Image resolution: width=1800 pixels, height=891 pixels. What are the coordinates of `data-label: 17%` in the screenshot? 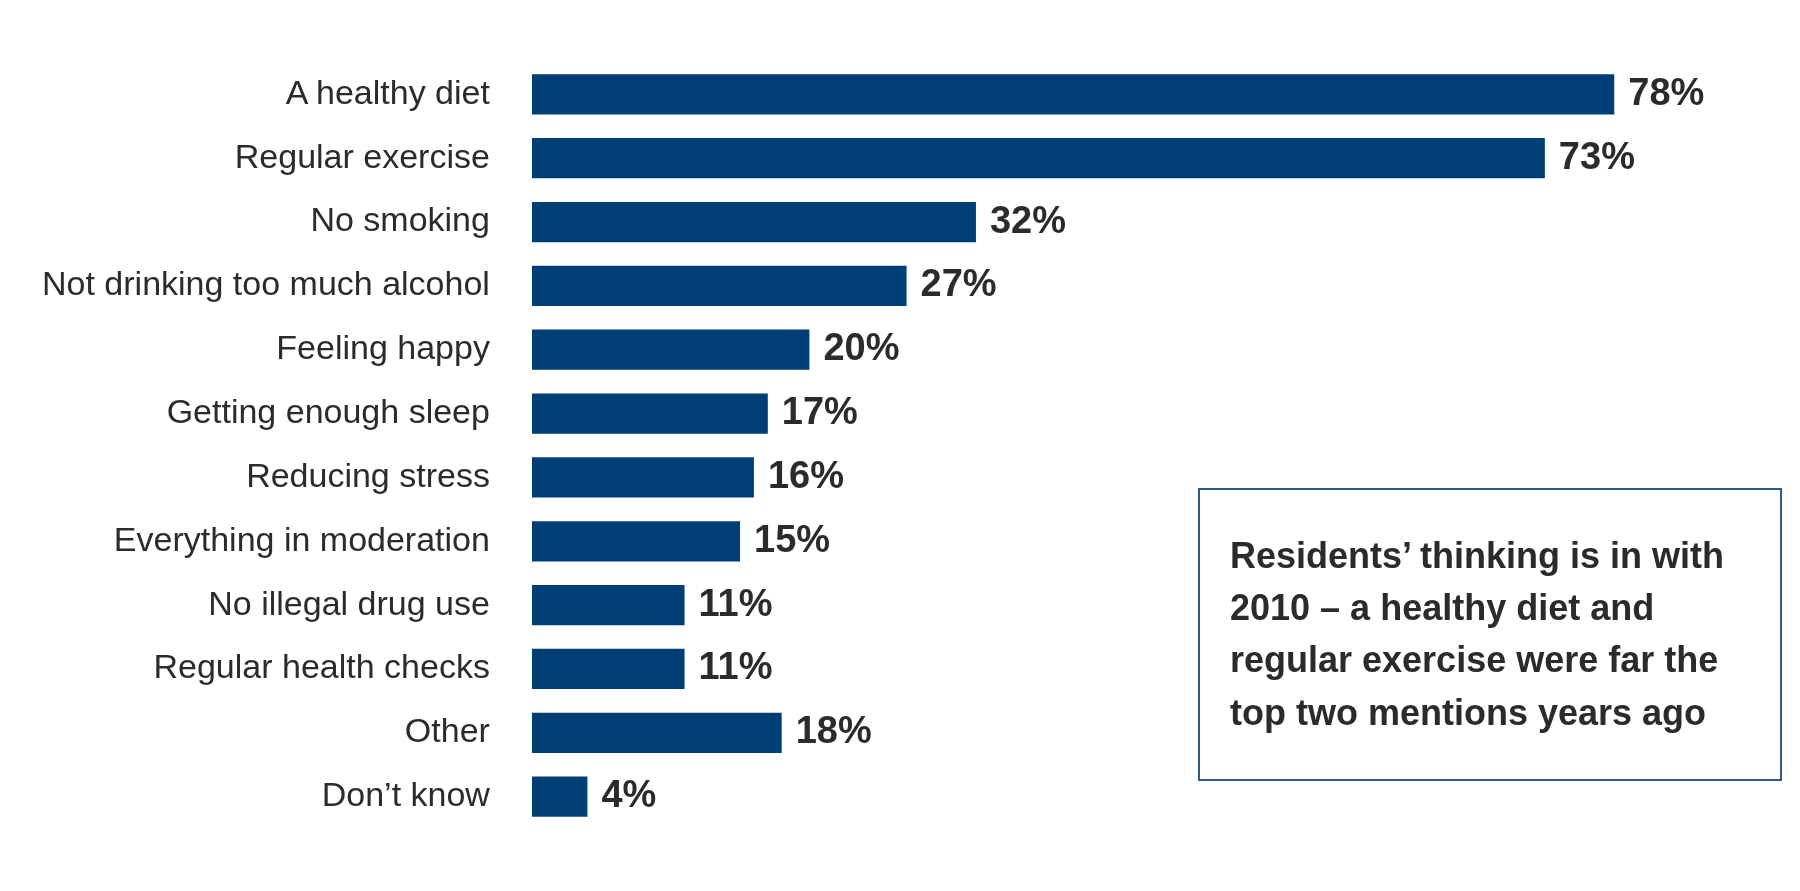 It's located at (819, 411).